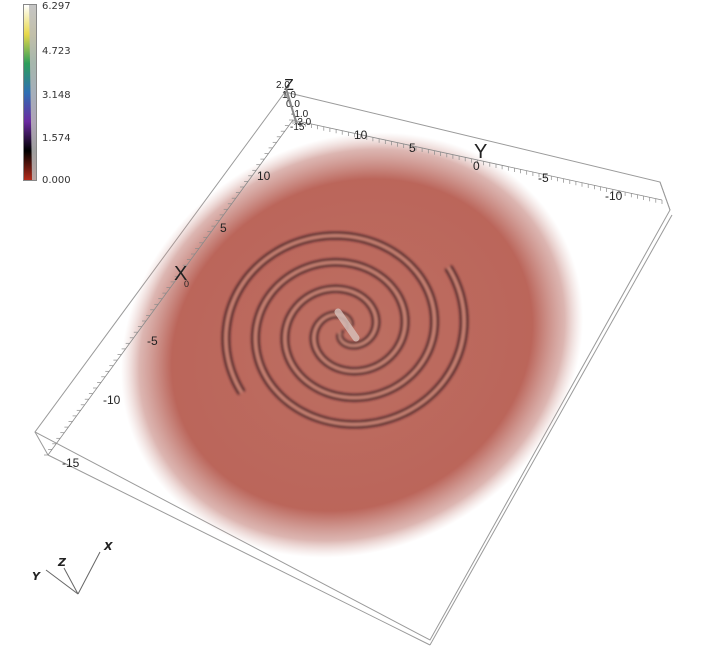 The width and height of the screenshot is (710, 653). What do you see at coordinates (283, 85) in the screenshot?
I see `z-tick-label: 2.0` at bounding box center [283, 85].